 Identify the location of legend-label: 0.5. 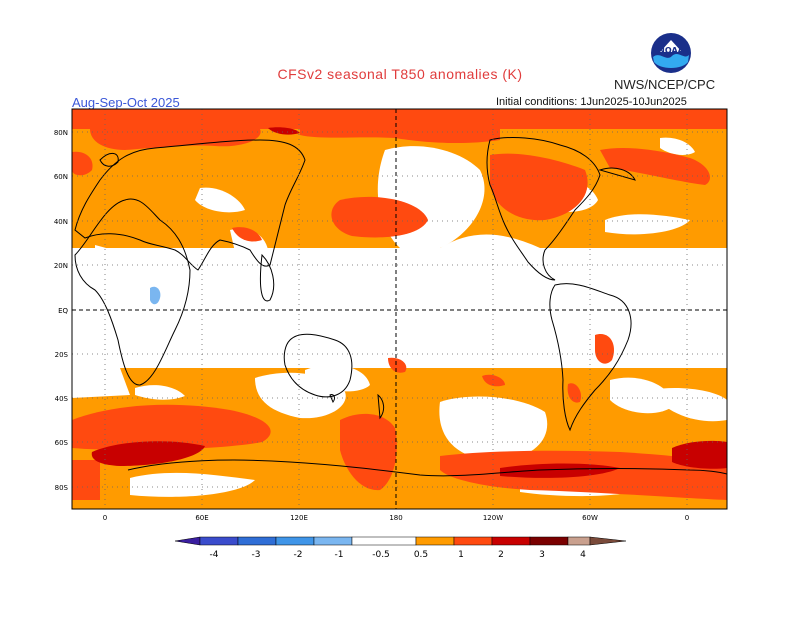
(421, 555).